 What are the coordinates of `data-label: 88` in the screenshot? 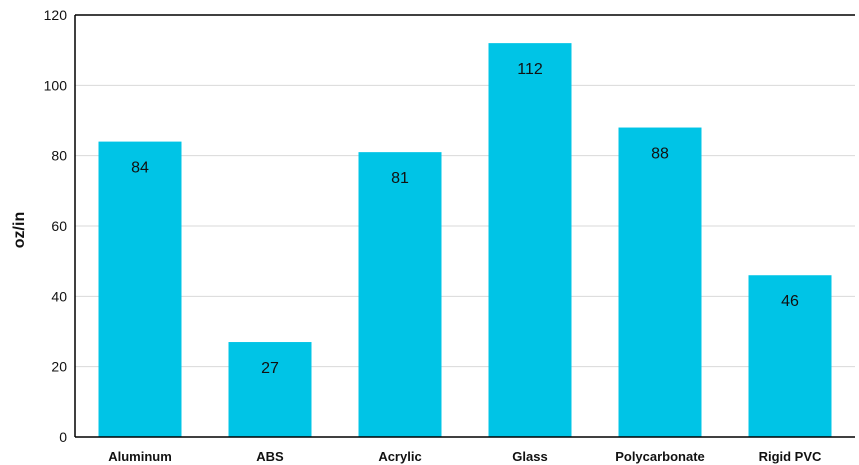 It's located at (660, 154).